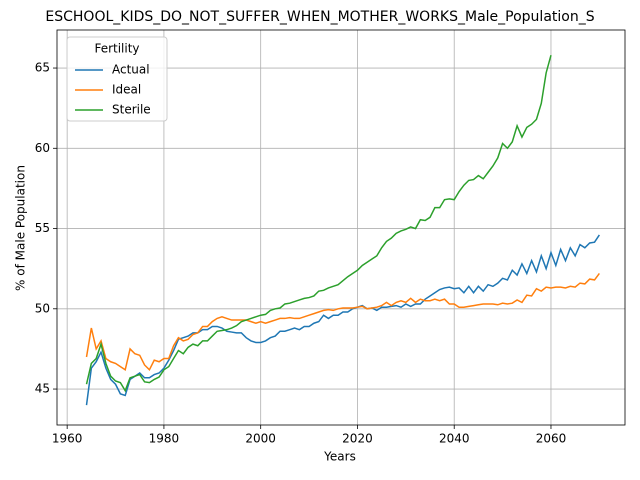  Describe the element at coordinates (357, 439) in the screenshot. I see `x-tick-label: 2020` at that location.